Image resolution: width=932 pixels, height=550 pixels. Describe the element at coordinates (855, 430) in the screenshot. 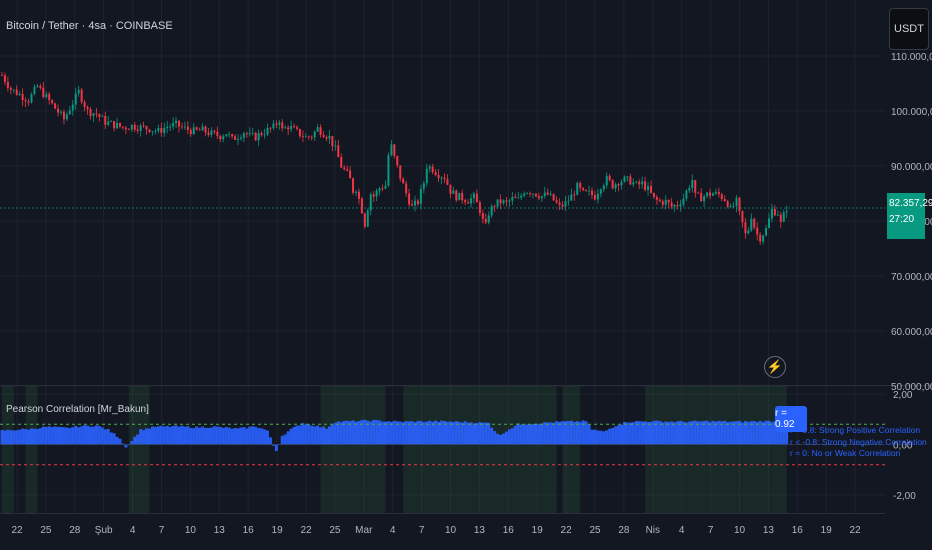

I see `legend-line-positive: r > 0.8: Strong Positive Correlation` at that location.